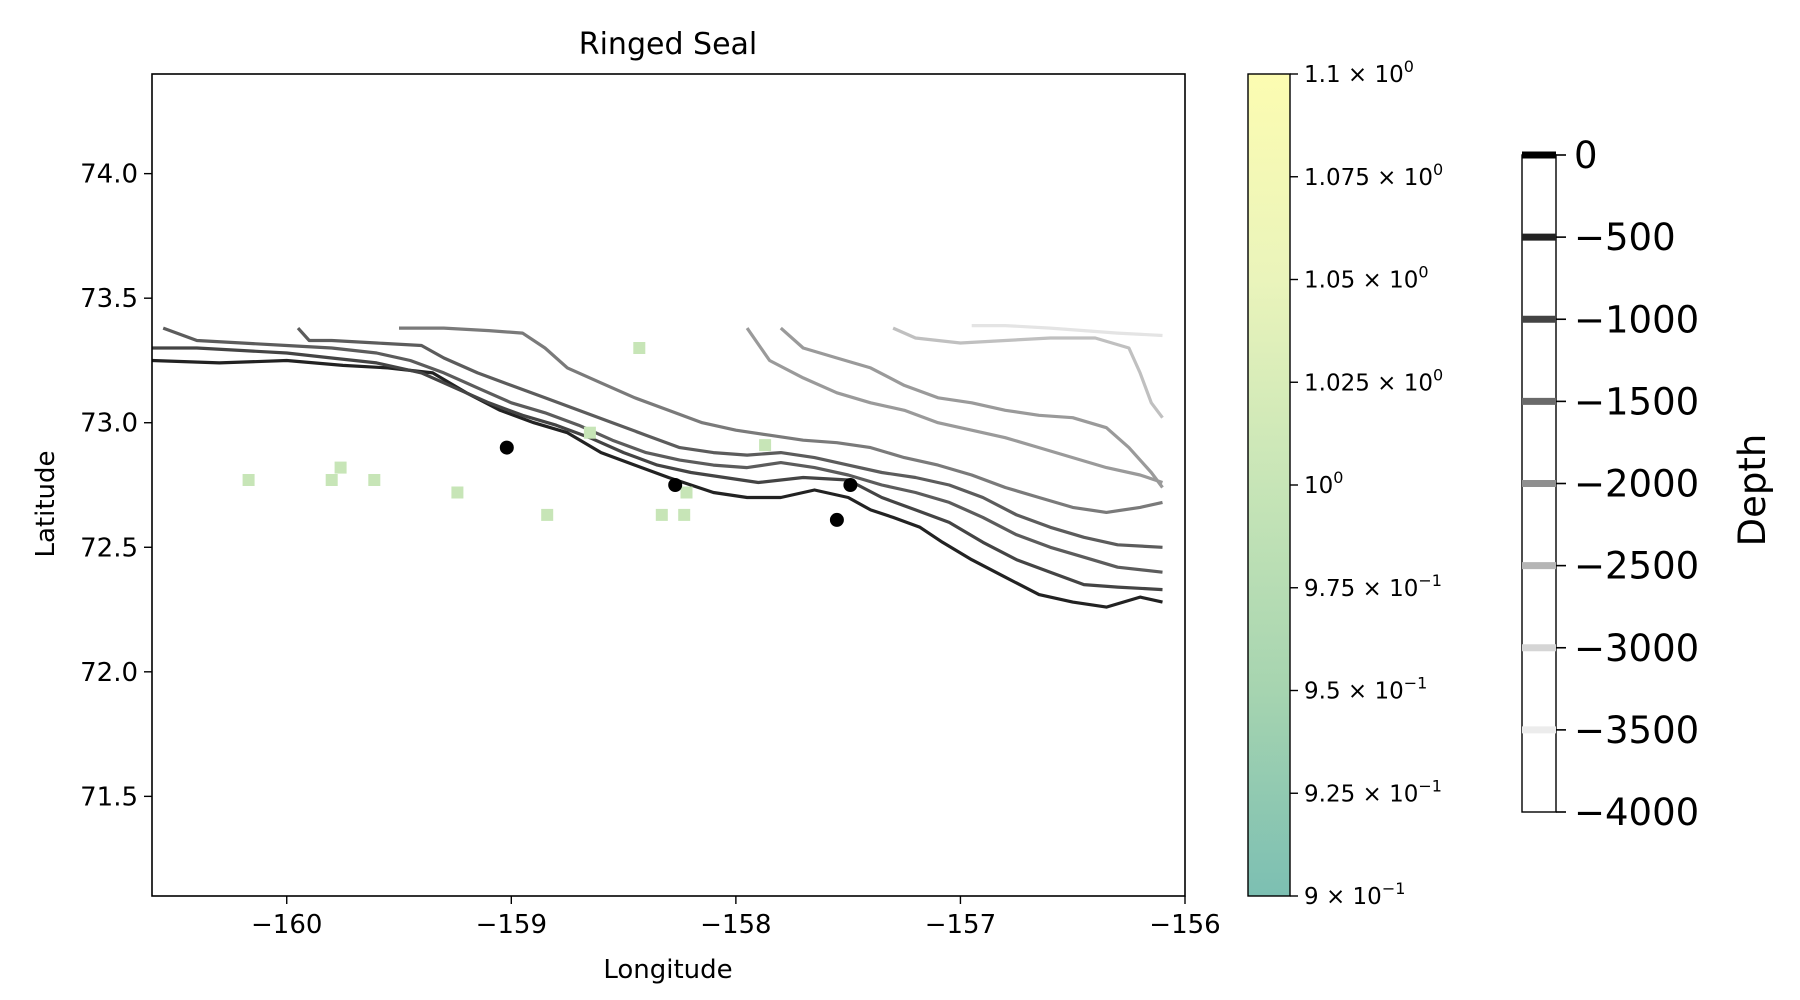  Describe the element at coordinates (109, 175) in the screenshot. I see `y-tick-label: 74.0` at that location.